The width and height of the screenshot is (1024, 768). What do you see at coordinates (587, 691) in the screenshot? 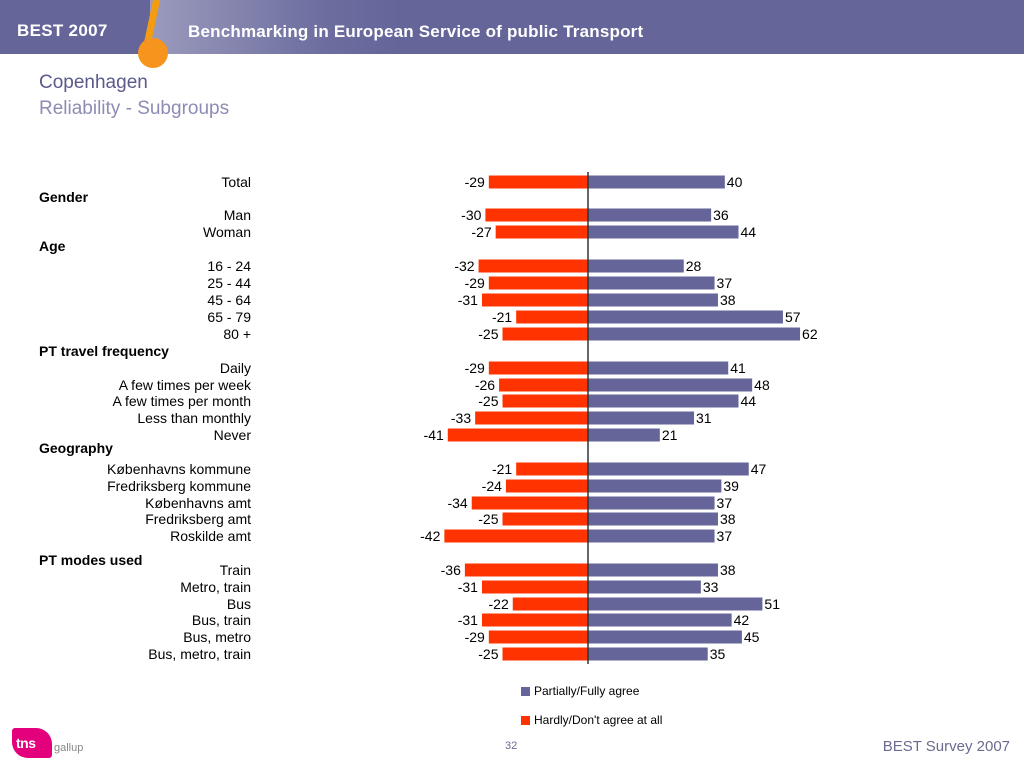
I see `legend-label-agree: Partially/Fully agree` at bounding box center [587, 691].